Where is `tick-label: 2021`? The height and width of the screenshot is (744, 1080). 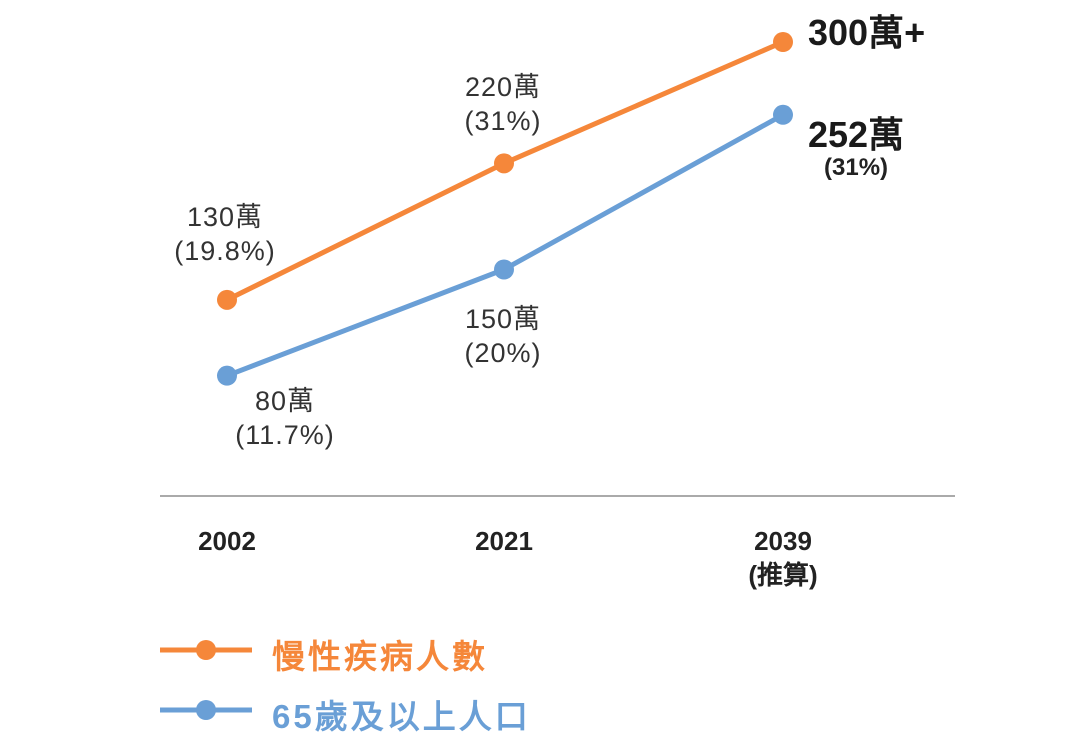 tick-label: 2021 is located at coordinates (504, 541).